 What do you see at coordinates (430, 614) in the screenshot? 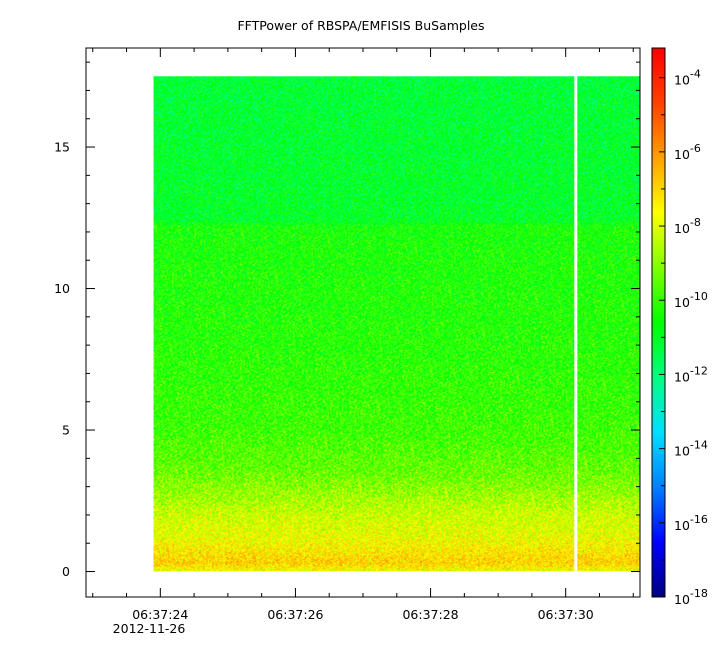
I see `x-tick-label: 06:37:28` at bounding box center [430, 614].